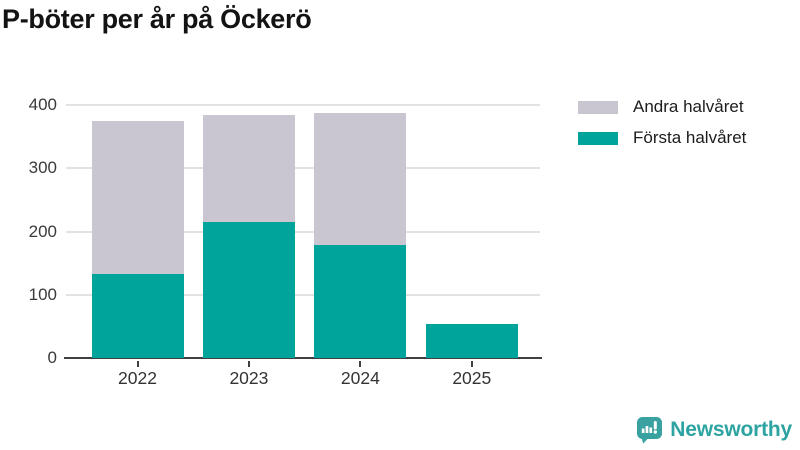 The image size is (800, 450). What do you see at coordinates (303, 357) in the screenshot?
I see `x-axis-line` at bounding box center [303, 357].